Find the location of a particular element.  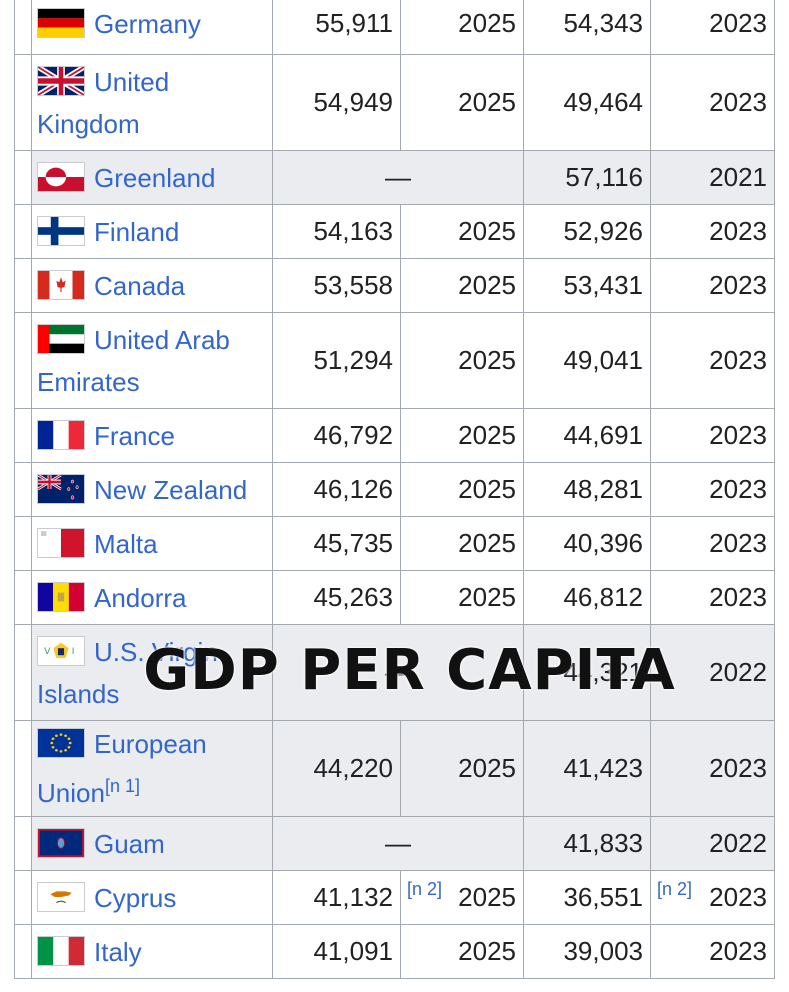

country-cell: United Arab Emirates is located at coordinates (143, 360).